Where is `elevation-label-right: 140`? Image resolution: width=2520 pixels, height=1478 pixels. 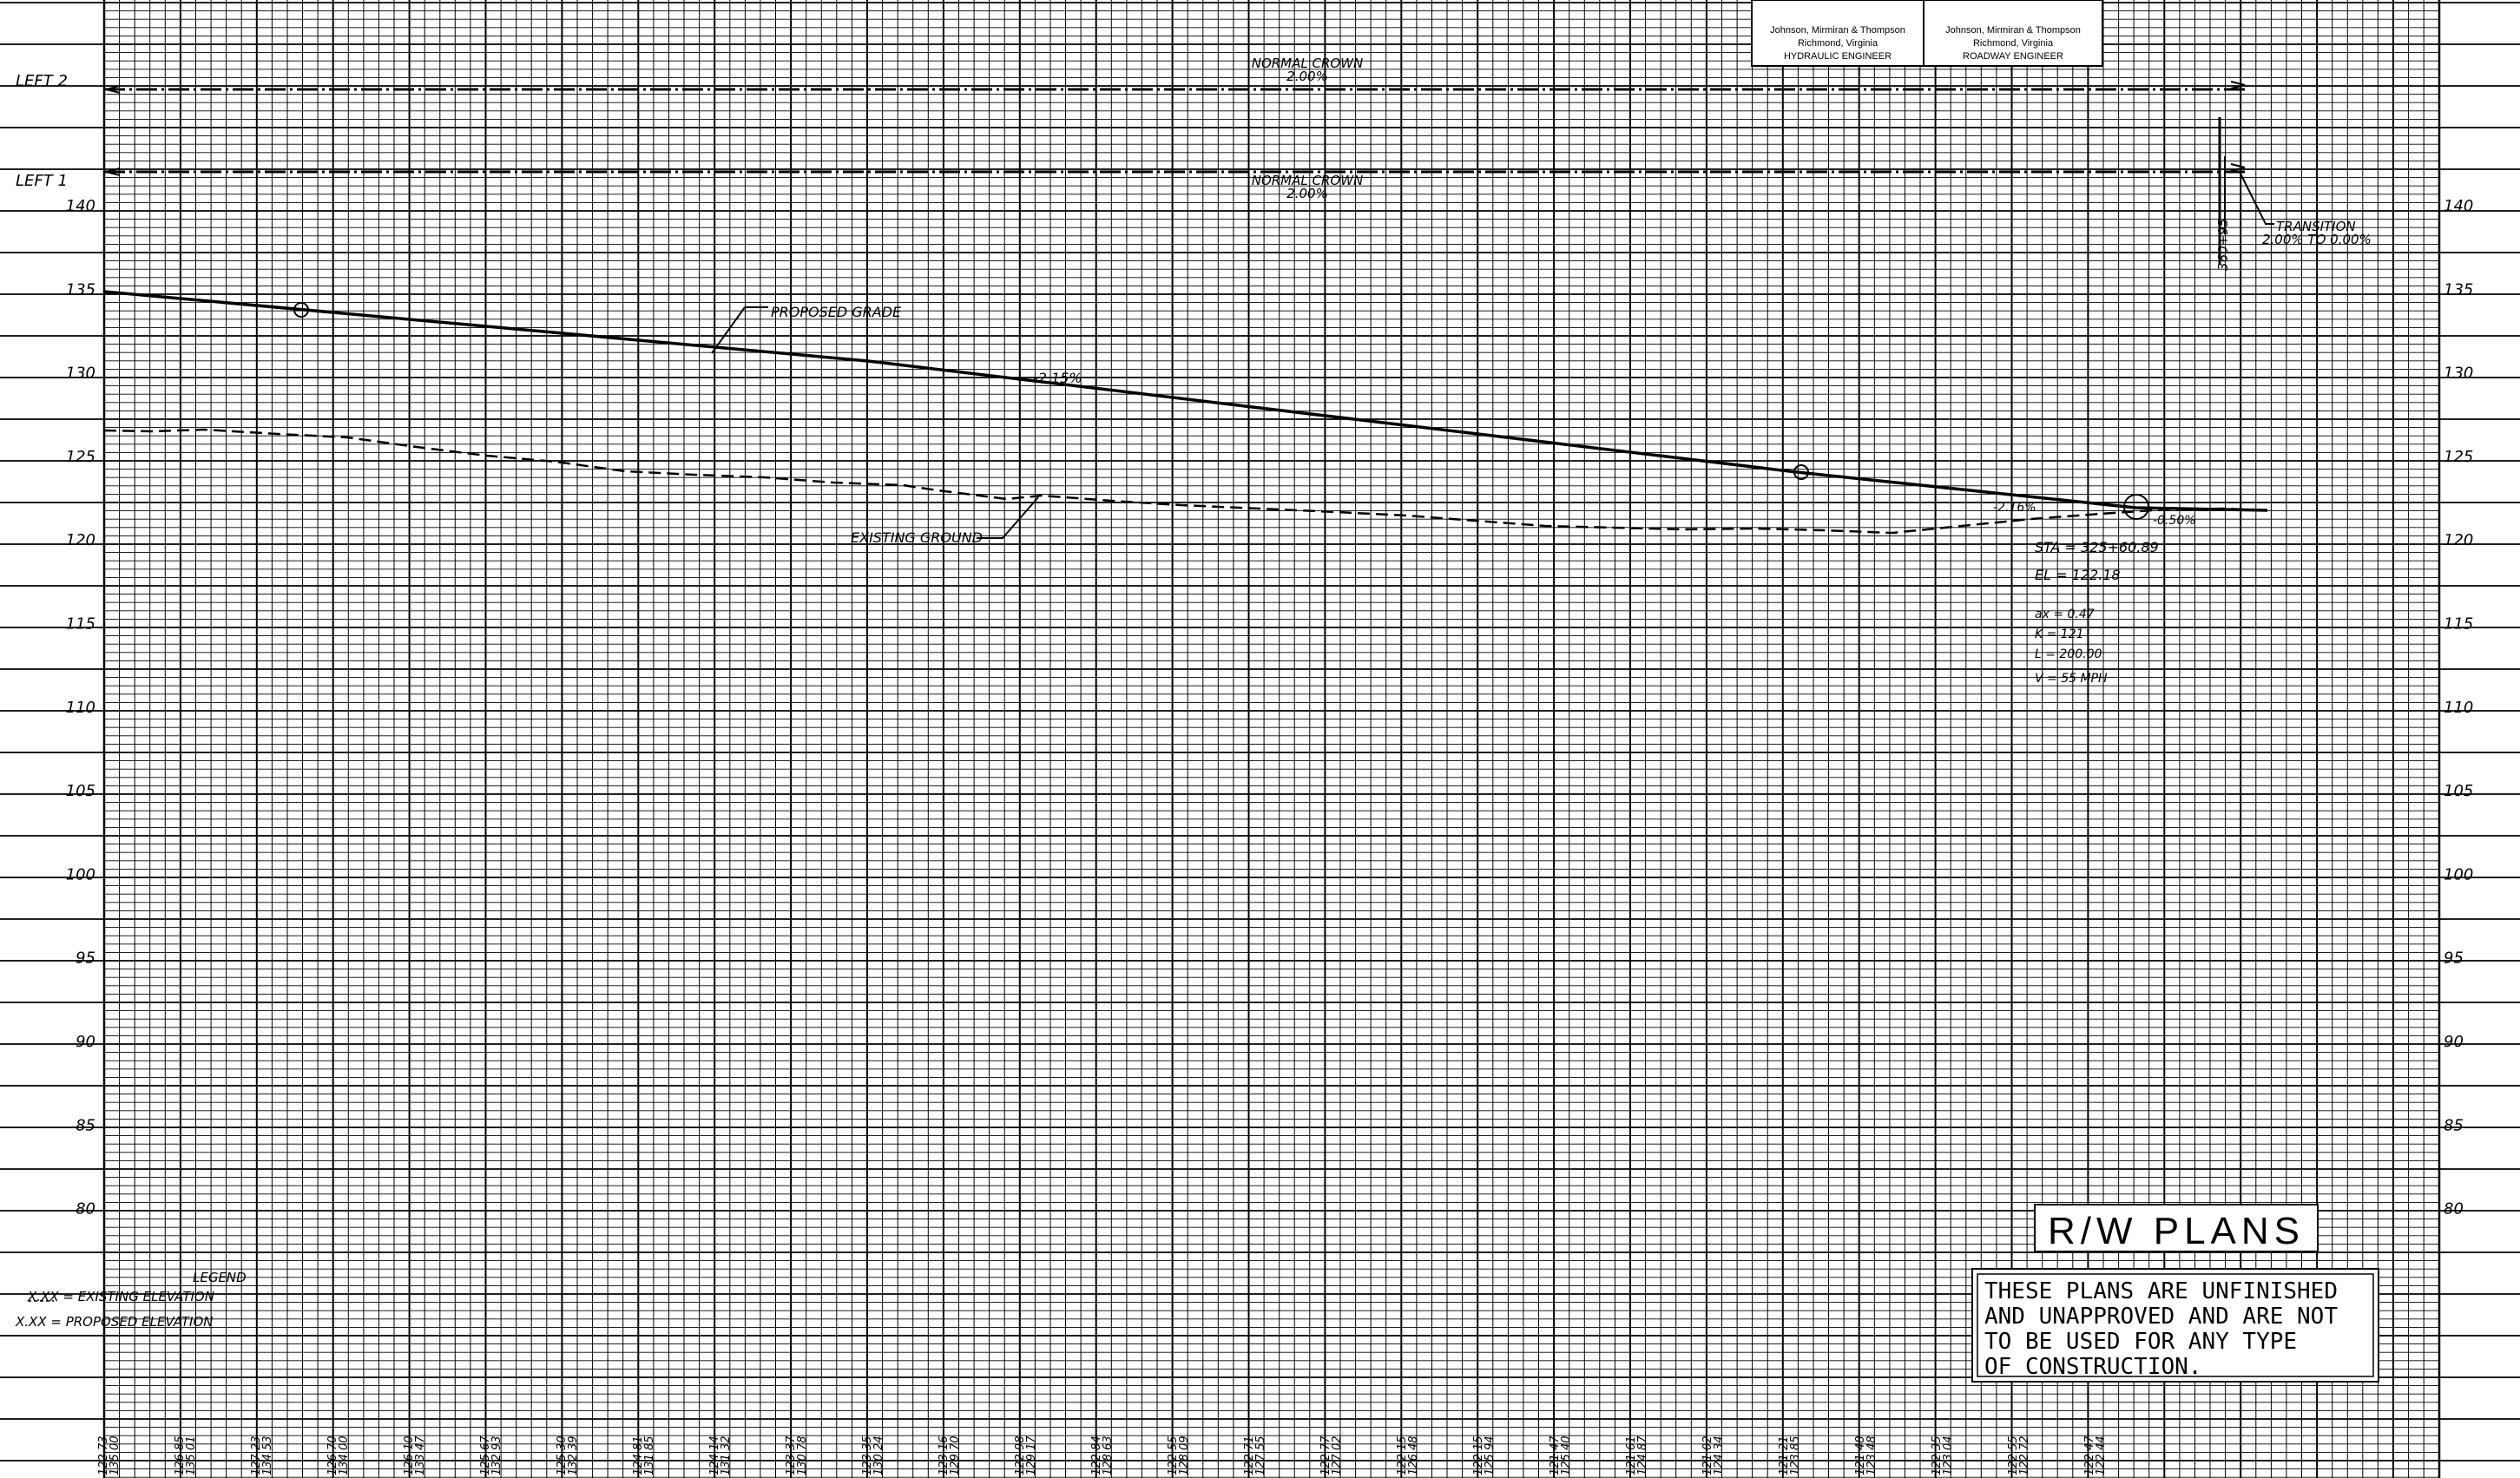 elevation-label-right: 140 is located at coordinates (2458, 206).